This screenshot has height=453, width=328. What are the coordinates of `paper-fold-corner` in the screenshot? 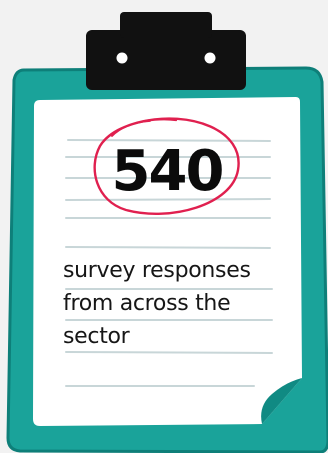 It's located at (281, 401).